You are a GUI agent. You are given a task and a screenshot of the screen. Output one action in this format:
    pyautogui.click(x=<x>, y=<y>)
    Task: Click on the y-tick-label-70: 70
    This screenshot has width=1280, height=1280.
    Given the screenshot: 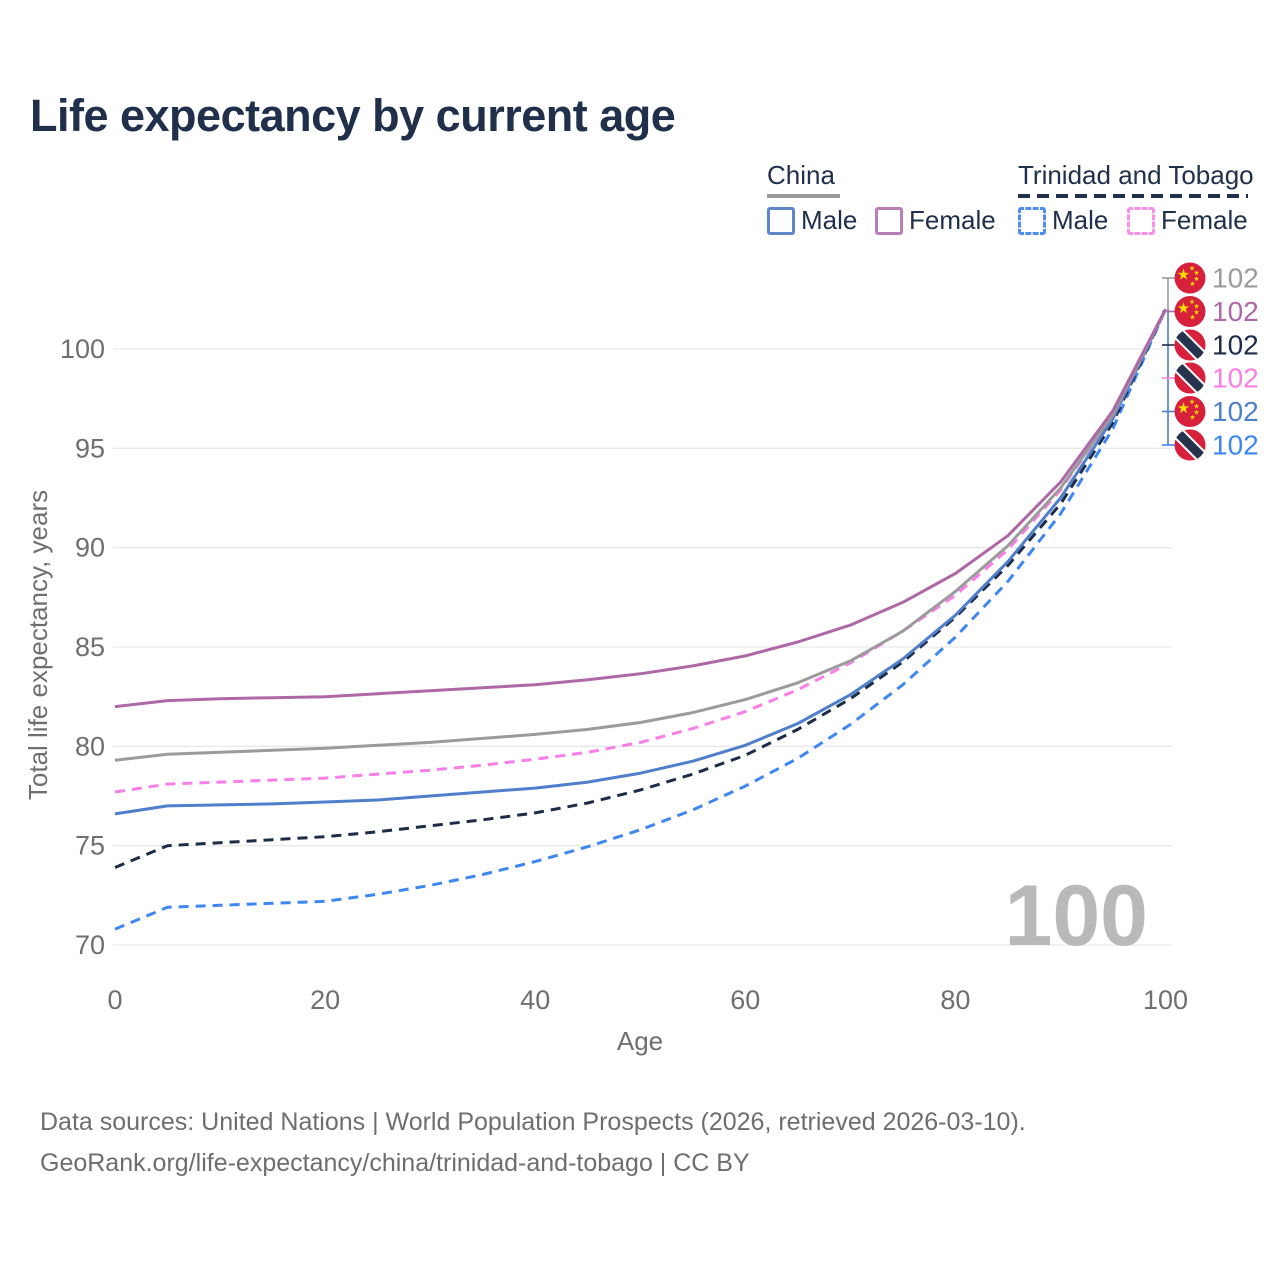 What is the action you would take?
    pyautogui.click(x=90, y=945)
    